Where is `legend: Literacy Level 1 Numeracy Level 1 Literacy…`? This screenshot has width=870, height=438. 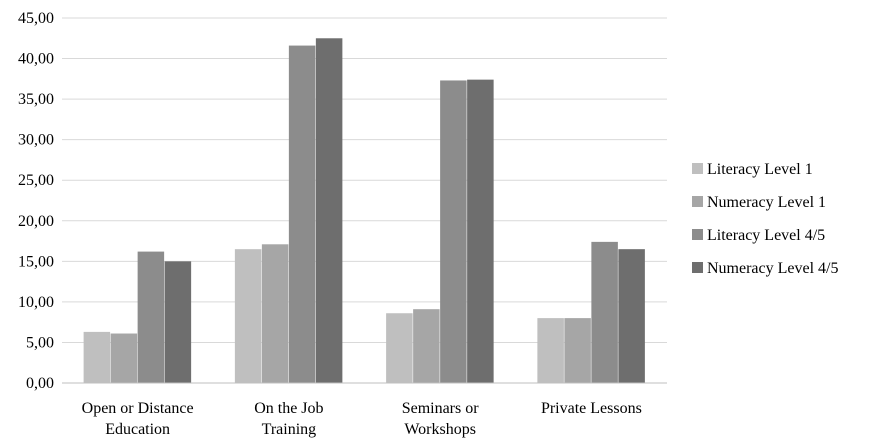 legend: Literacy Level 1 Numeracy Level 1 Literacy… is located at coordinates (765, 219).